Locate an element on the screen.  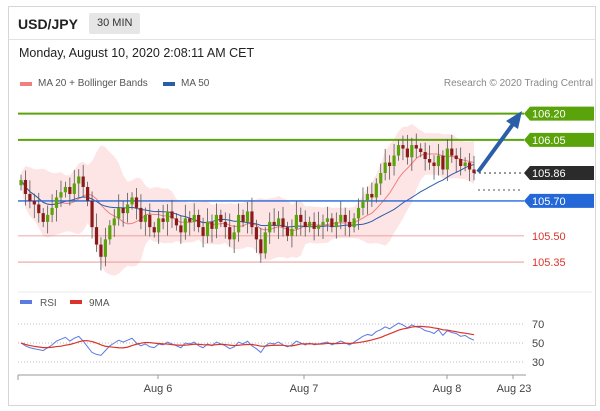
rsi-tick-70: 70 is located at coordinates (538, 325).